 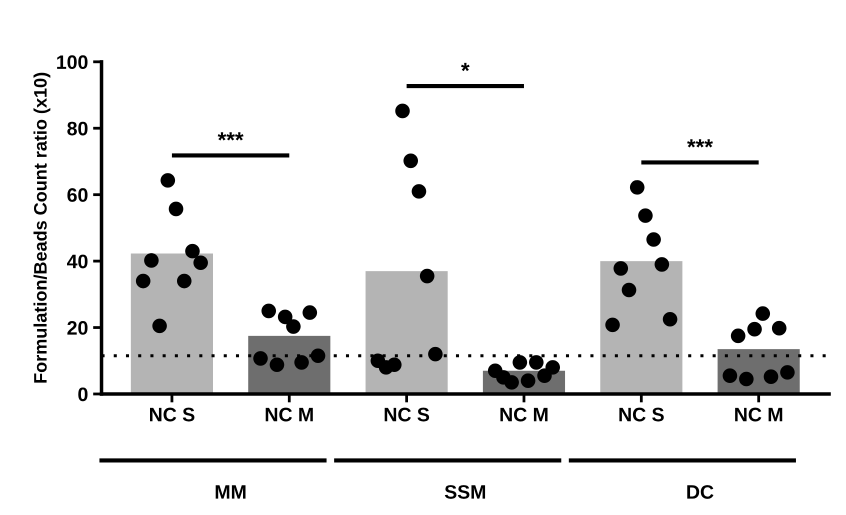 What do you see at coordinates (465, 492) in the screenshot?
I see `text: SSM` at bounding box center [465, 492].